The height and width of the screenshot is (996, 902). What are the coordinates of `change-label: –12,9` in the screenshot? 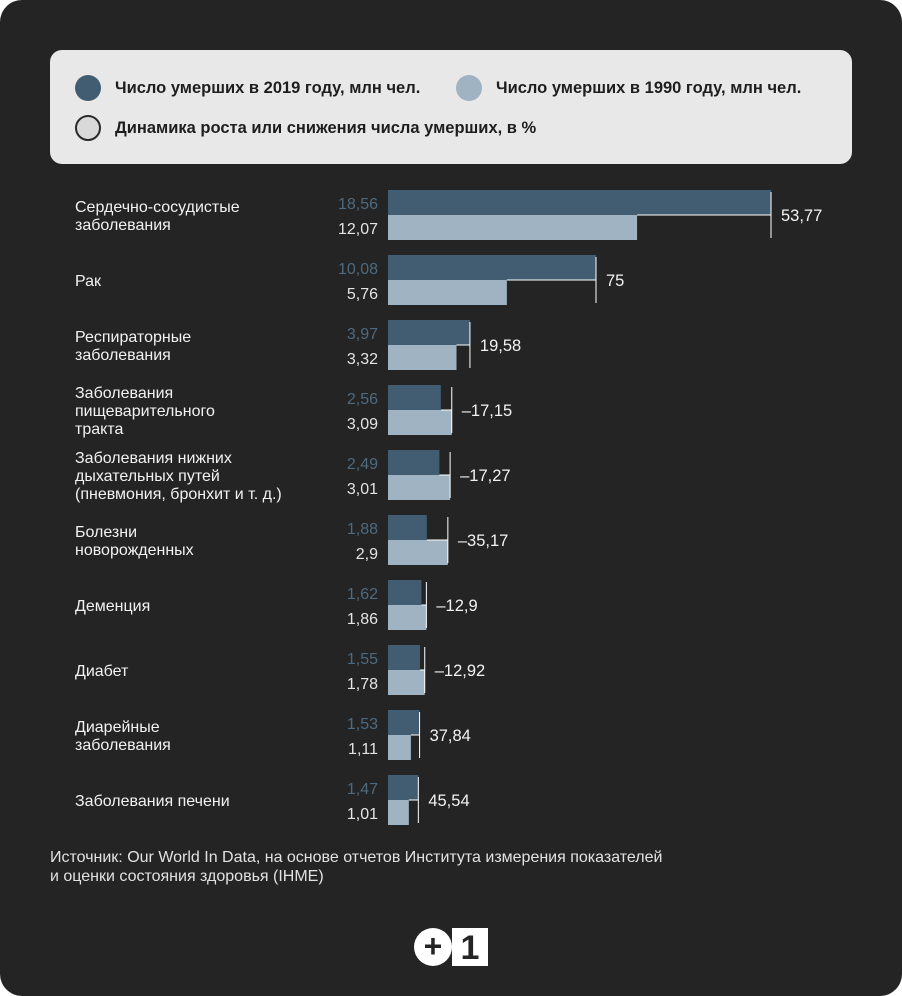 It's located at (456, 606).